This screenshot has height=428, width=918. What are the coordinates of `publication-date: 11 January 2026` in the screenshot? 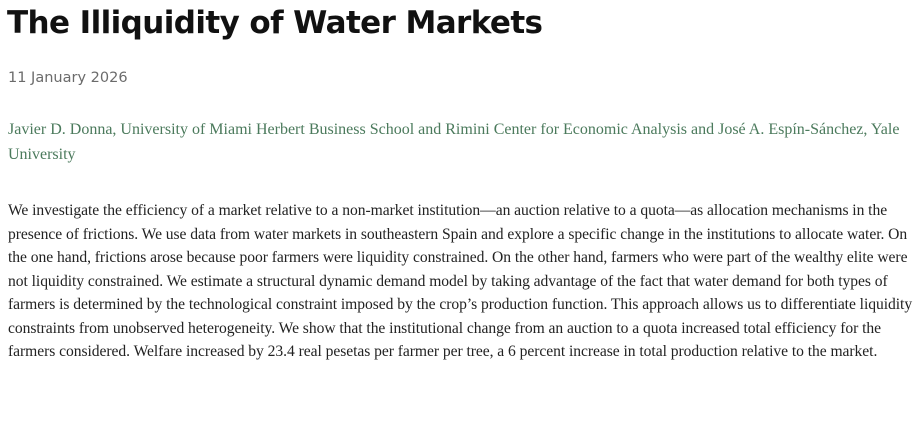 It's located at (68, 78).